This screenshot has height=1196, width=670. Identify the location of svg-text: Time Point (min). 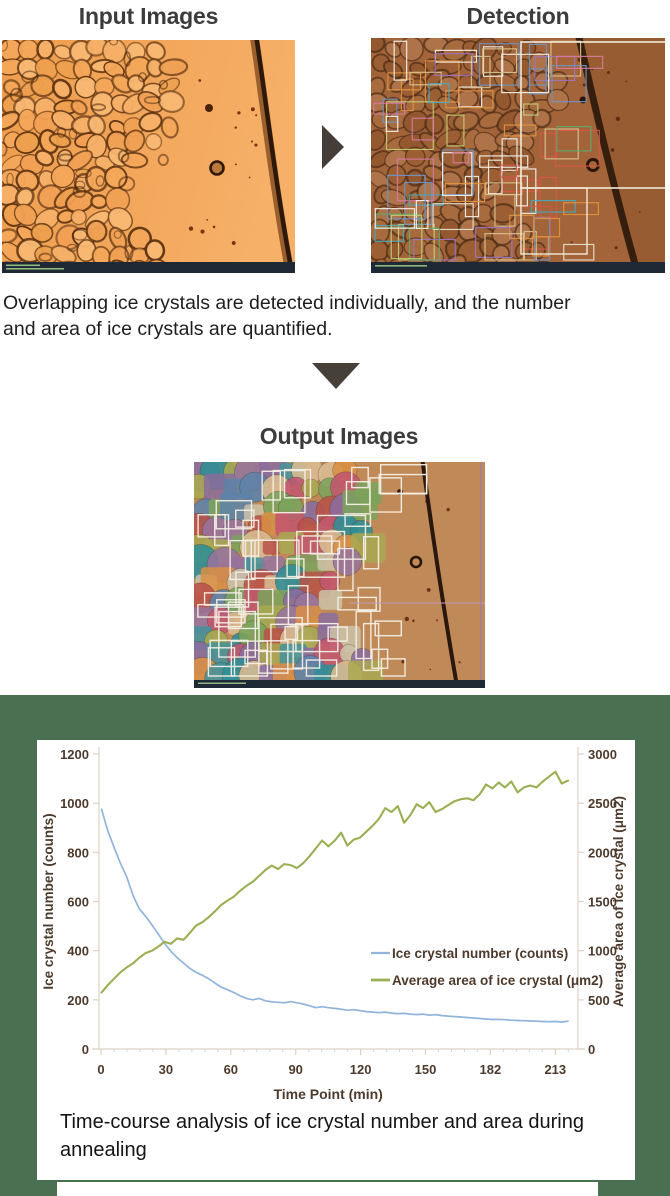
(327, 1094).